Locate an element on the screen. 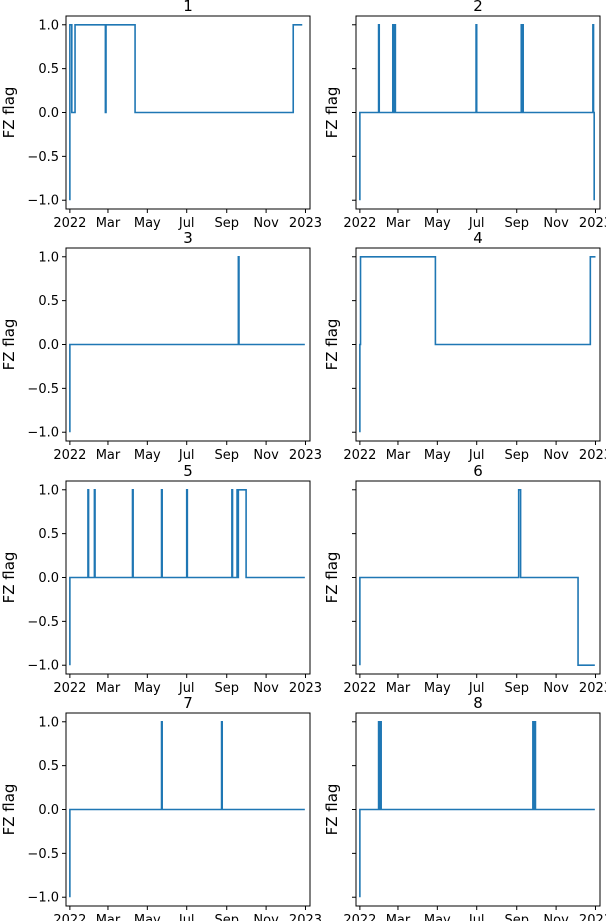 This screenshot has height=921, width=606. panel-8: 2022 Mar May Jul Sep Nov 2023 8 FZ flag is located at coordinates (464, 807).